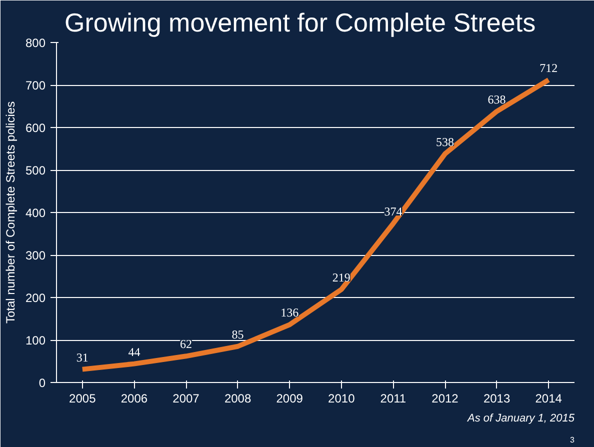 Image resolution: width=594 pixels, height=447 pixels. Describe the element at coordinates (134, 399) in the screenshot. I see `x-tick-label: 2006` at that location.